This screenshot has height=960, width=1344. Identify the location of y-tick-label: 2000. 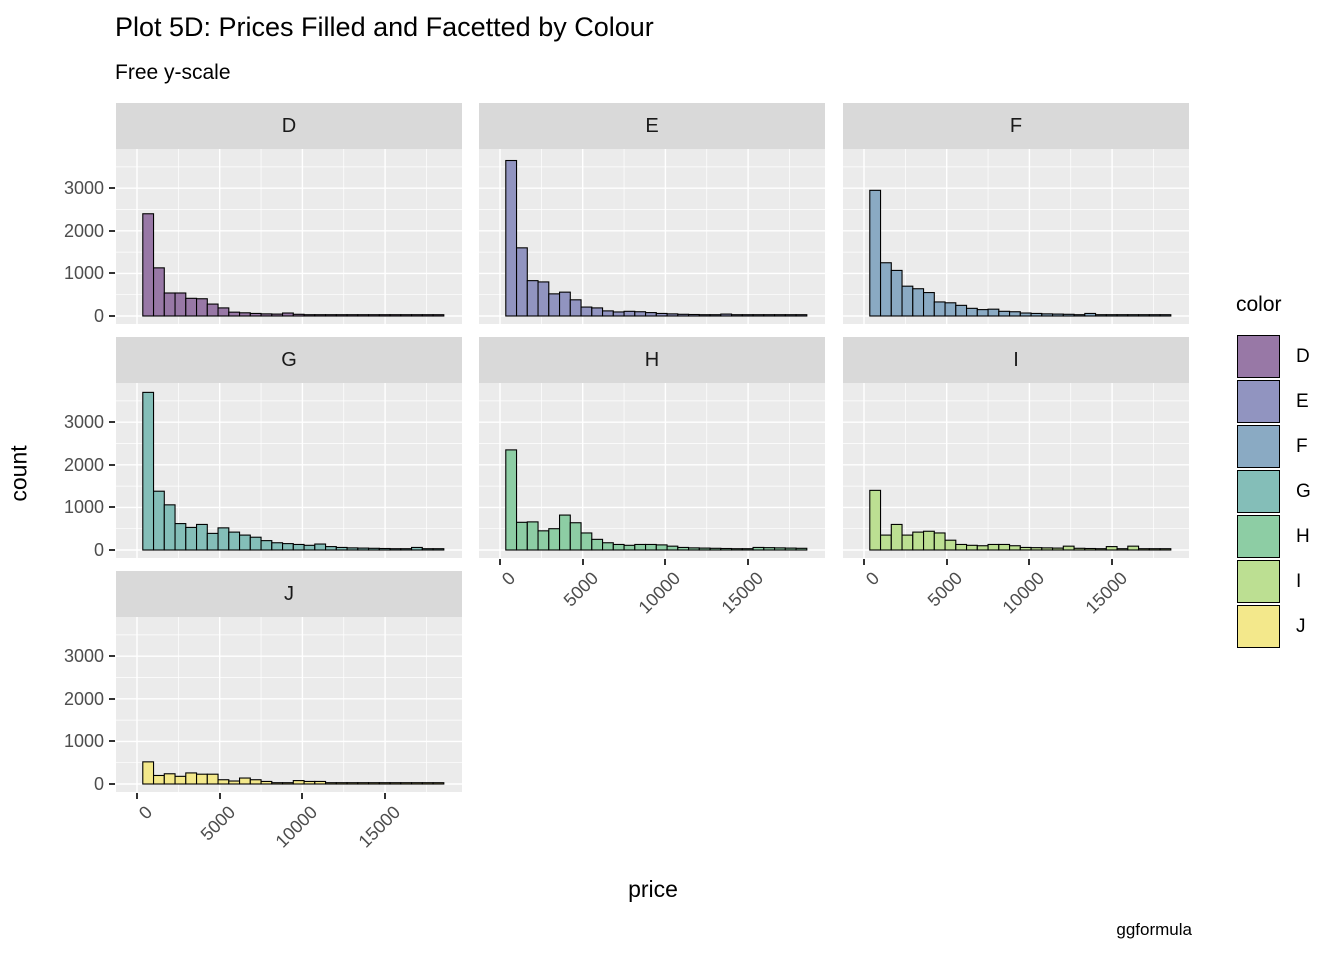
(83, 230).